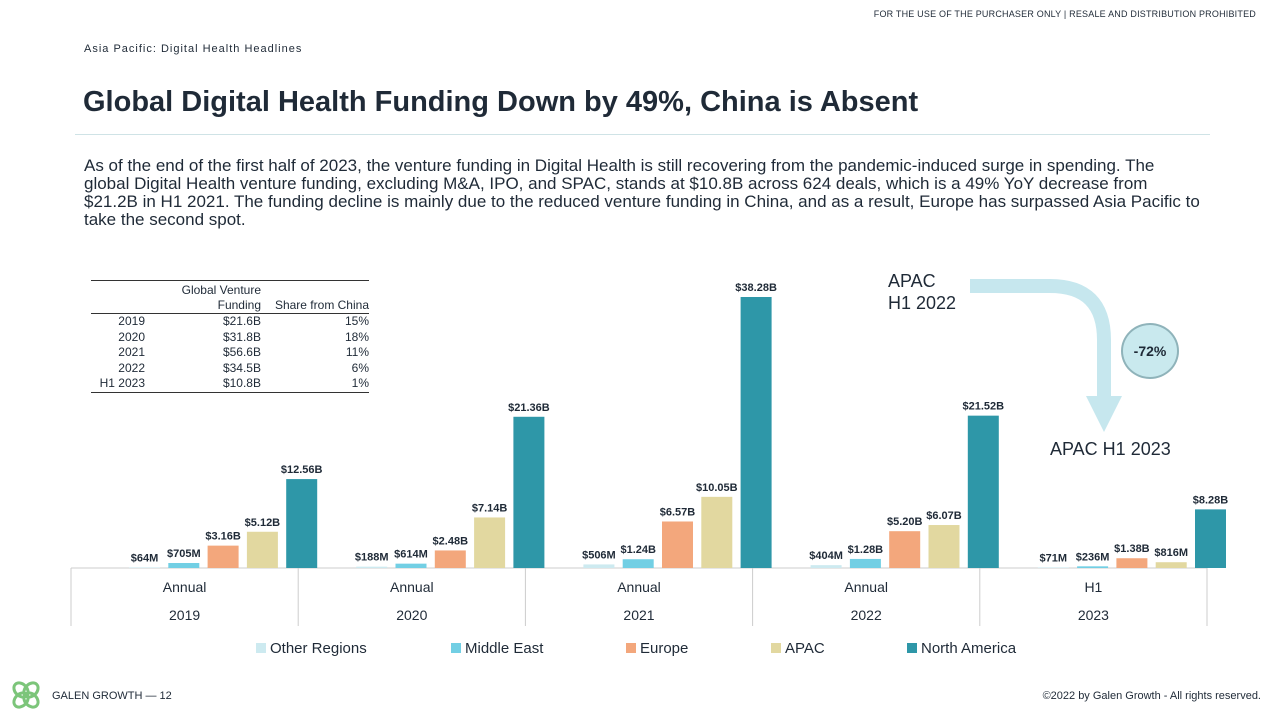 This screenshot has height=720, width=1280. What do you see at coordinates (678, 512) in the screenshot?
I see `bar-value-label: $6.57B` at bounding box center [678, 512].